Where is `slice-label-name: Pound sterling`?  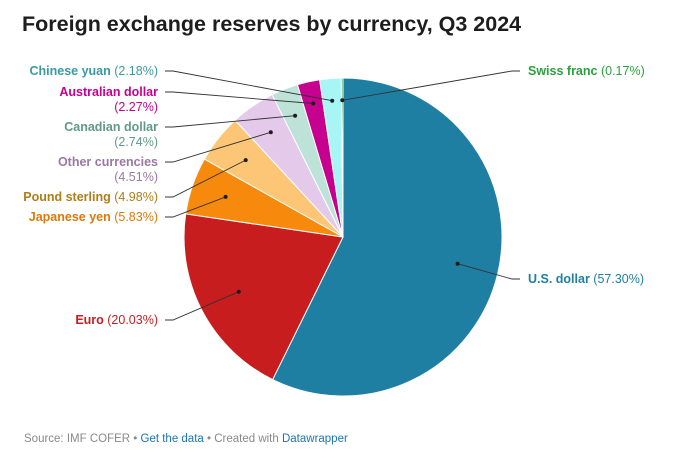
slice-label-name: Pound sterling is located at coordinates (67, 197).